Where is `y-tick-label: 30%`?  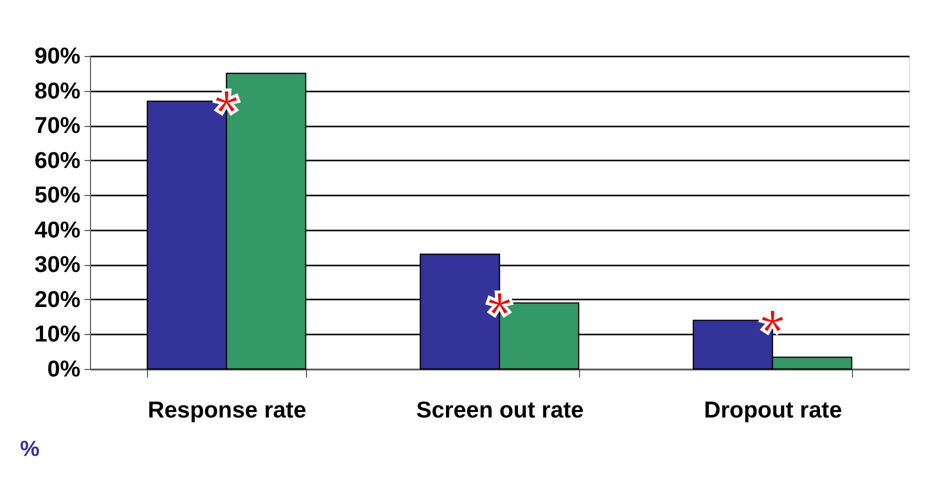 y-tick-label: 30% is located at coordinates (57, 264).